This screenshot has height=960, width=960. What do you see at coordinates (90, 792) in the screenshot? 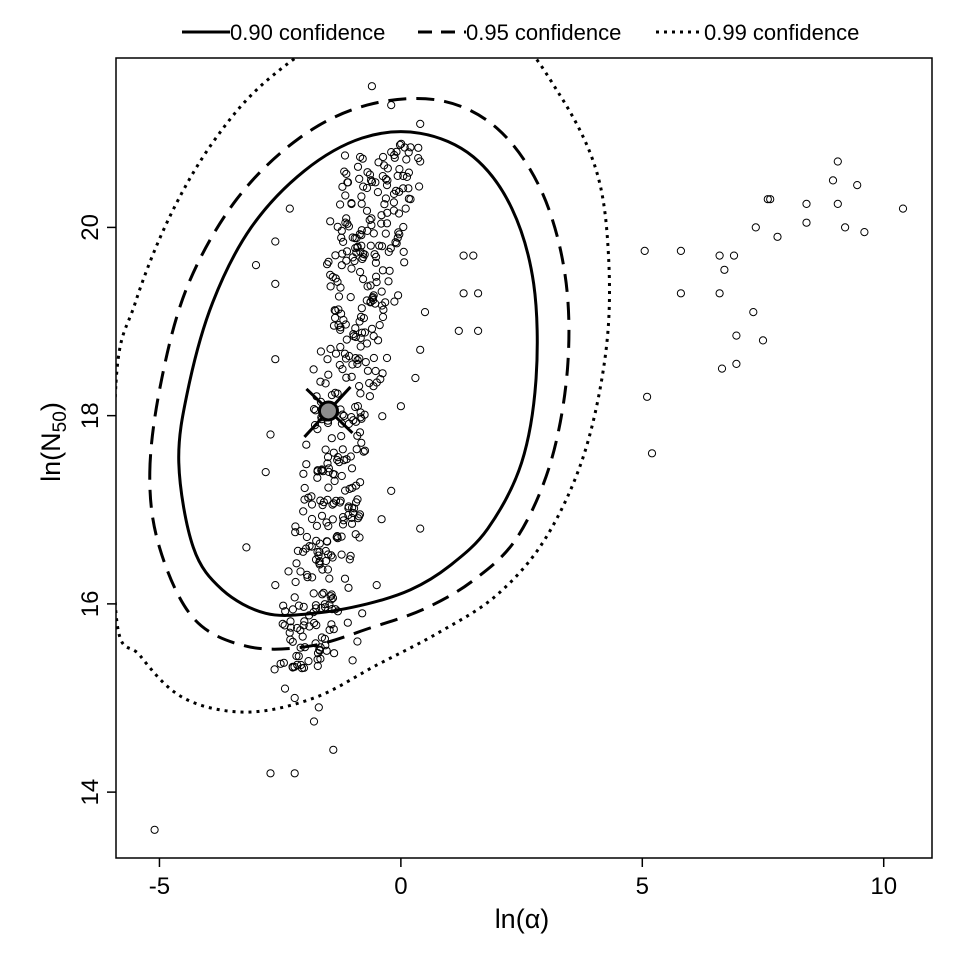
I see `y-tick-label: 14` at bounding box center [90, 792].